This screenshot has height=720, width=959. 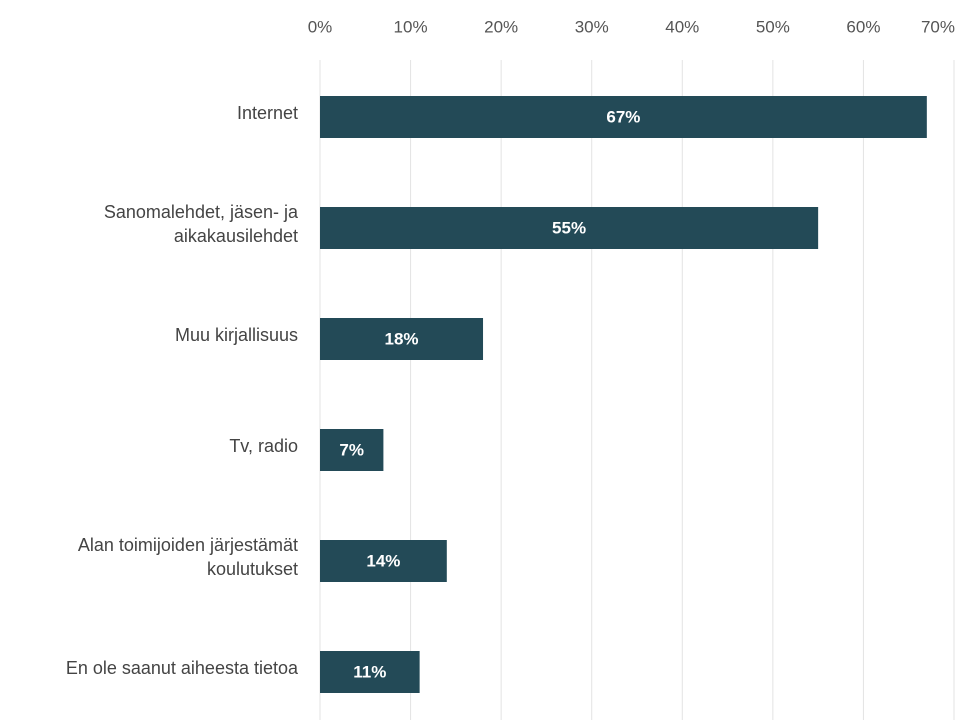 I want to click on y-tick-label: En ole saanut aiheesta tietoa, so click(x=181, y=668).